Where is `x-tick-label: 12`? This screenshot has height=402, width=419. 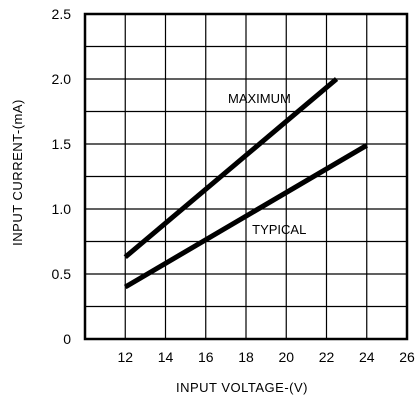 x-tick-label: 12 is located at coordinates (125, 357).